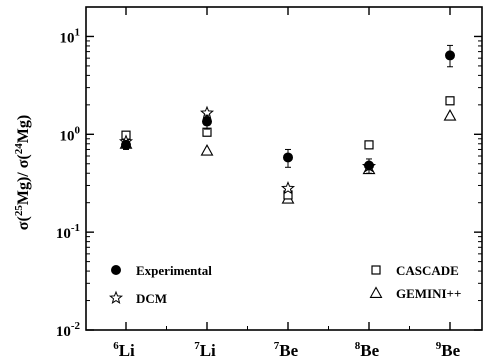  Describe the element at coordinates (68, 232) in the screenshot. I see `y-tick-label: 10⁻¹` at that location.